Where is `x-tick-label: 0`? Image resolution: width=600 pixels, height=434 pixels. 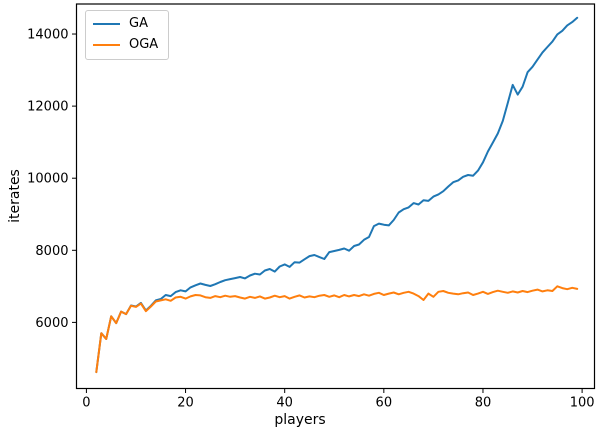 x-tick-label: 0 is located at coordinates (86, 402).